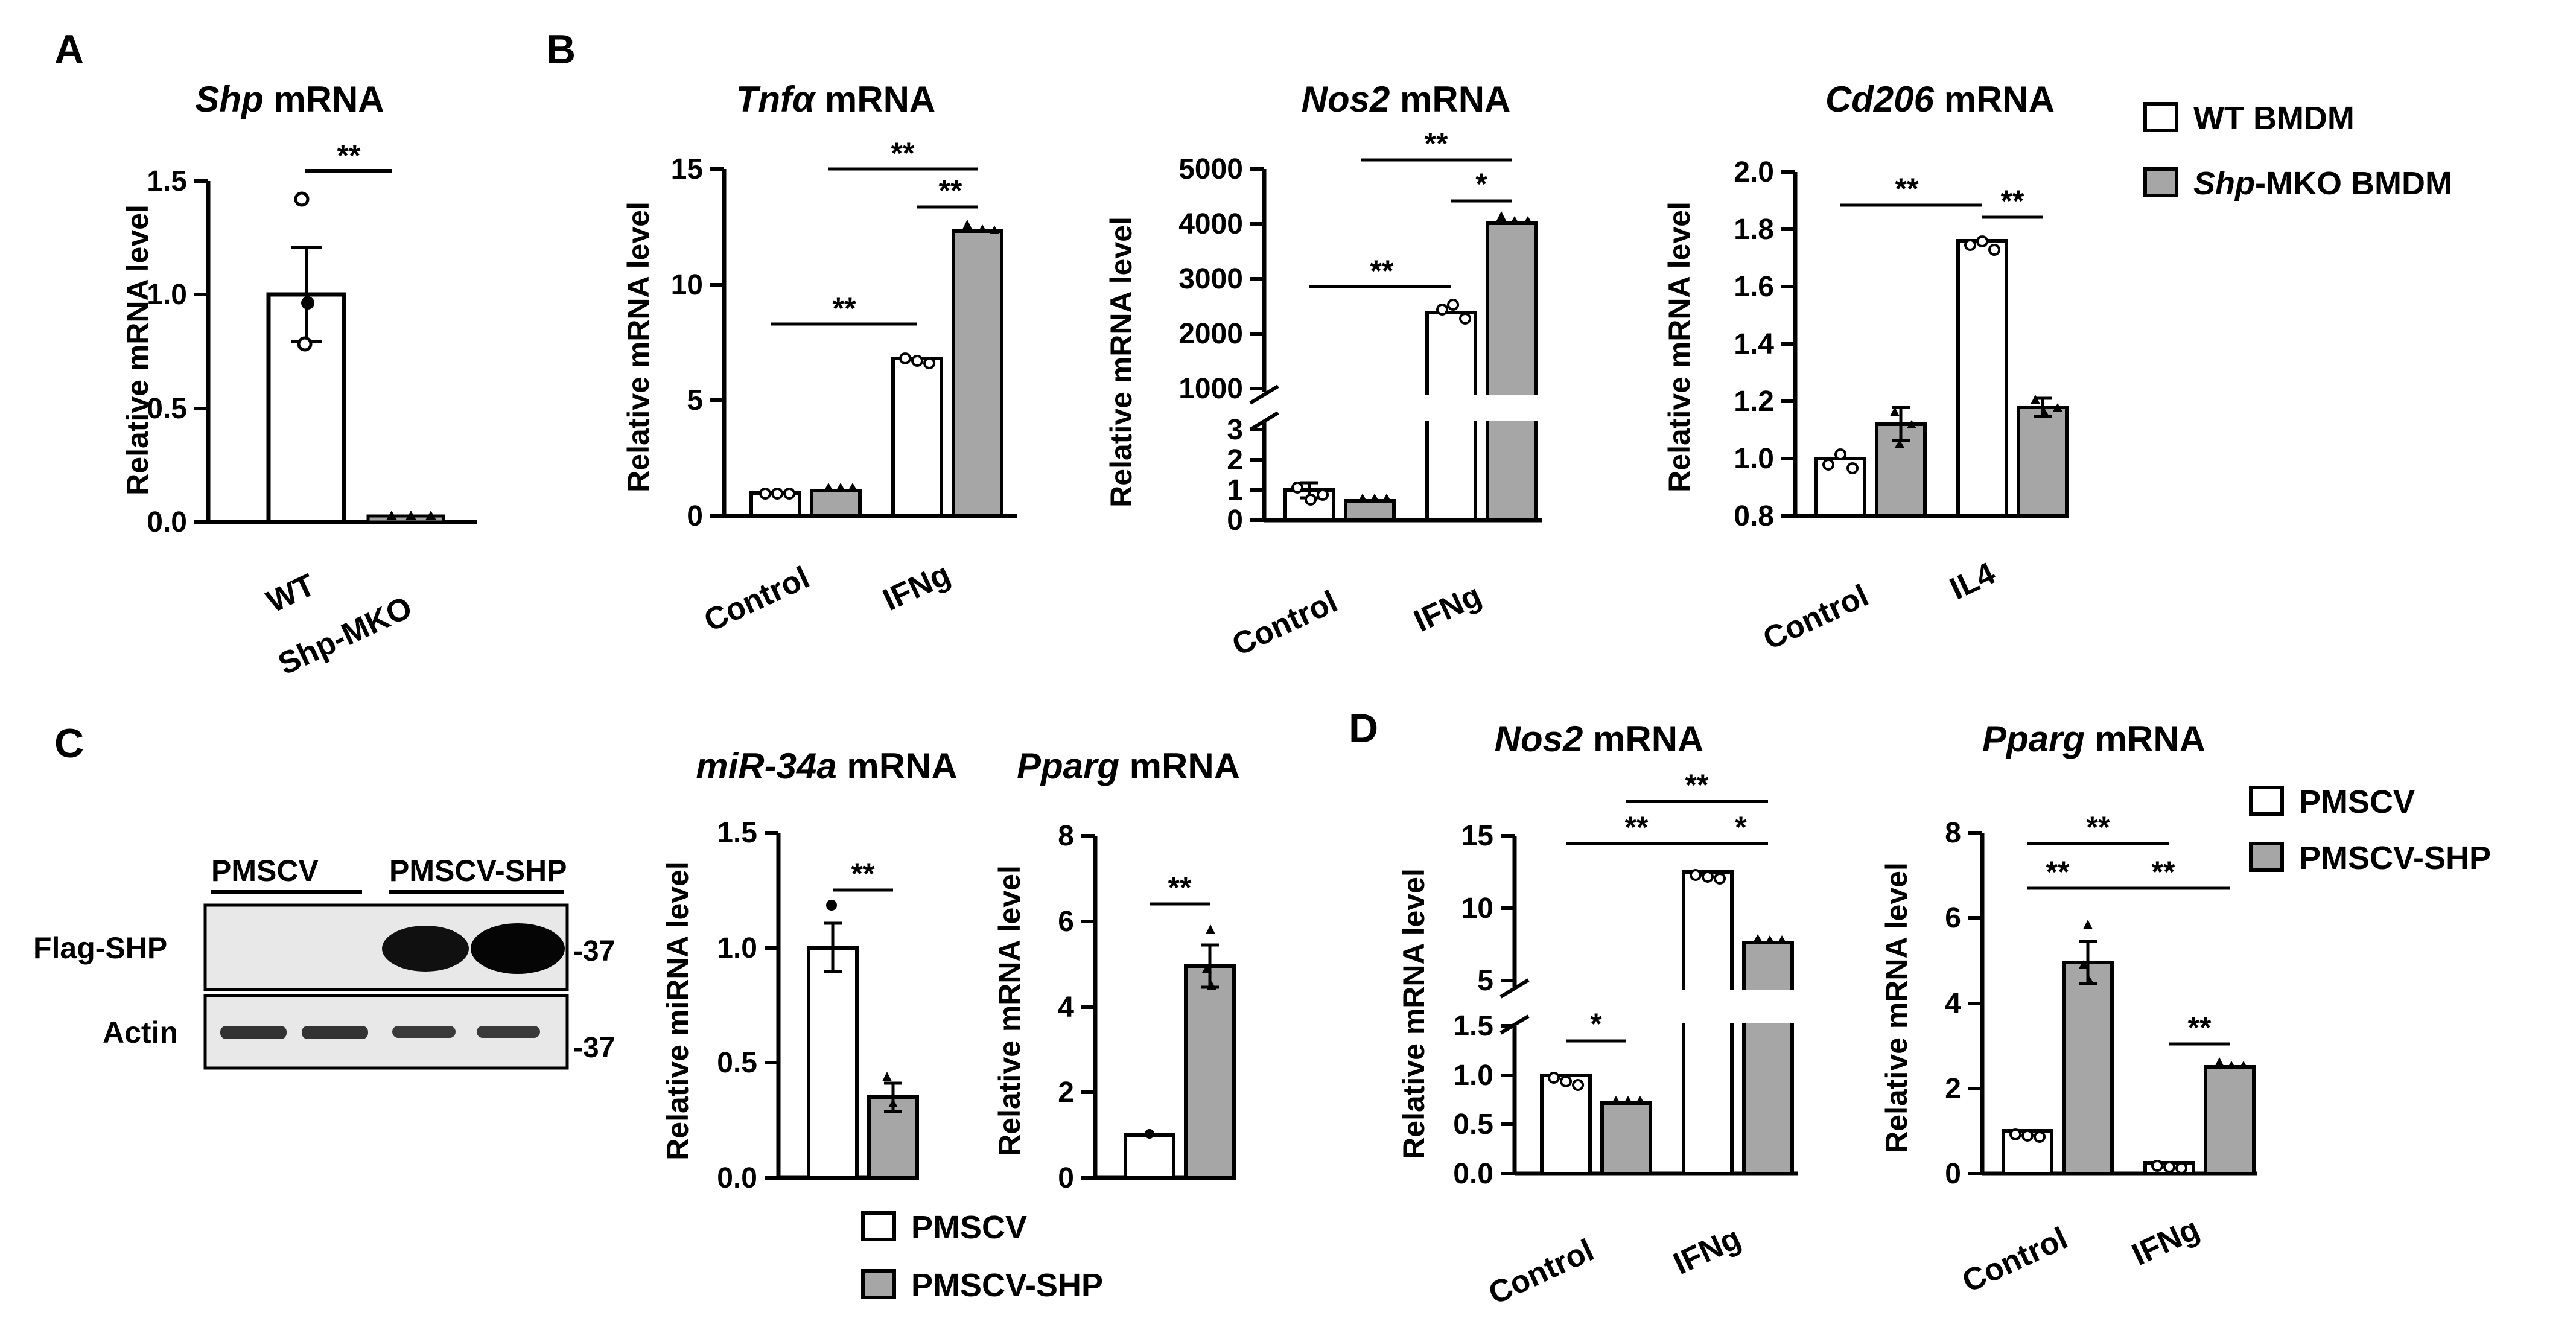 The height and width of the screenshot is (1336, 2576). What do you see at coordinates (1068, 766) in the screenshot?
I see `chart-c2-title-gene: Pparg` at bounding box center [1068, 766].